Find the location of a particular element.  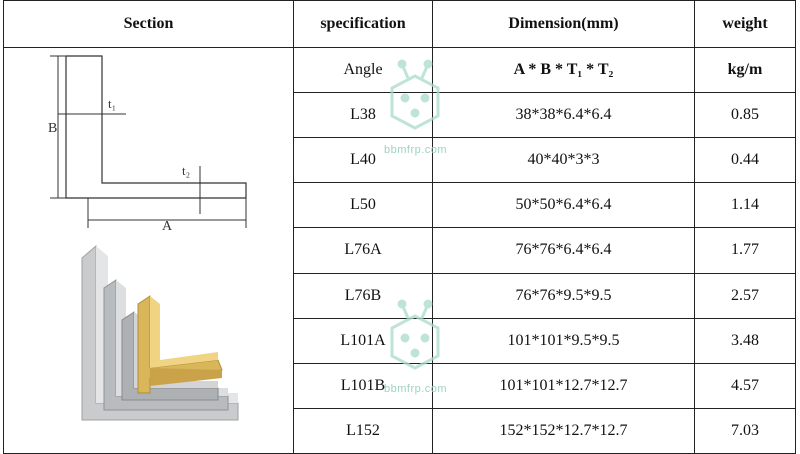

table-row: L76A 76*76*6.4*6.4 1.77 is located at coordinates (400, 250).